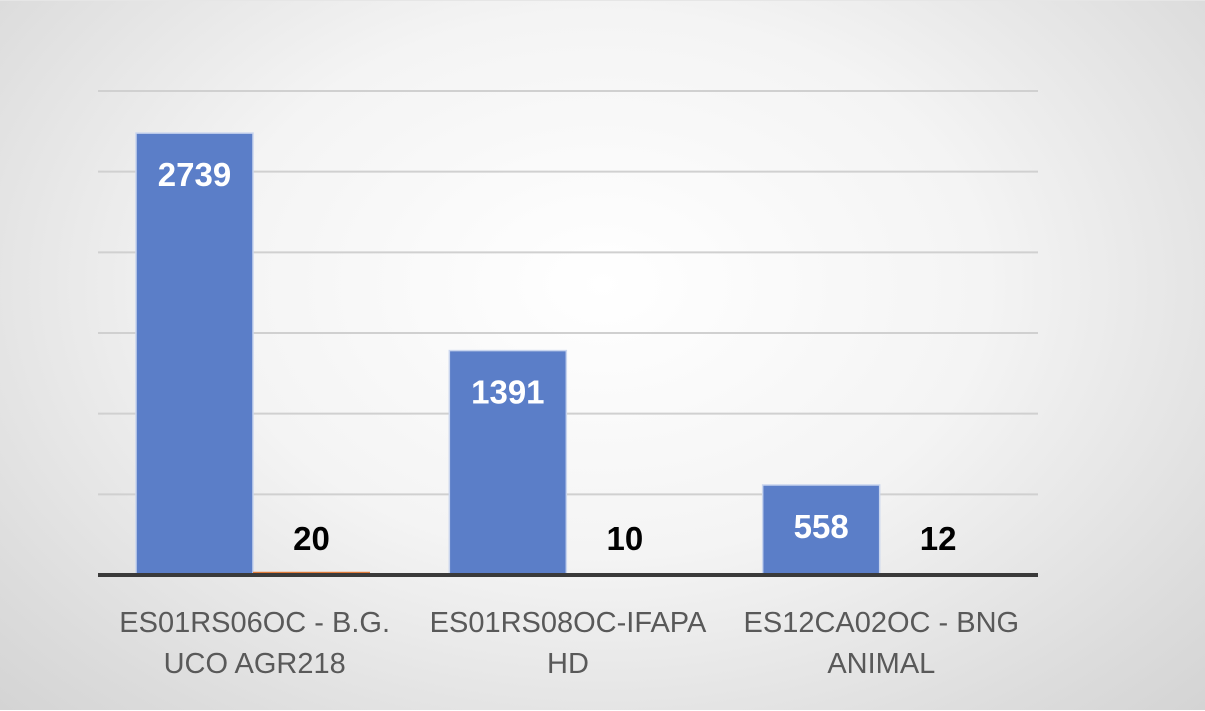  What do you see at coordinates (821, 526) in the screenshot?
I see `data-label-series1-cat3: 558` at bounding box center [821, 526].